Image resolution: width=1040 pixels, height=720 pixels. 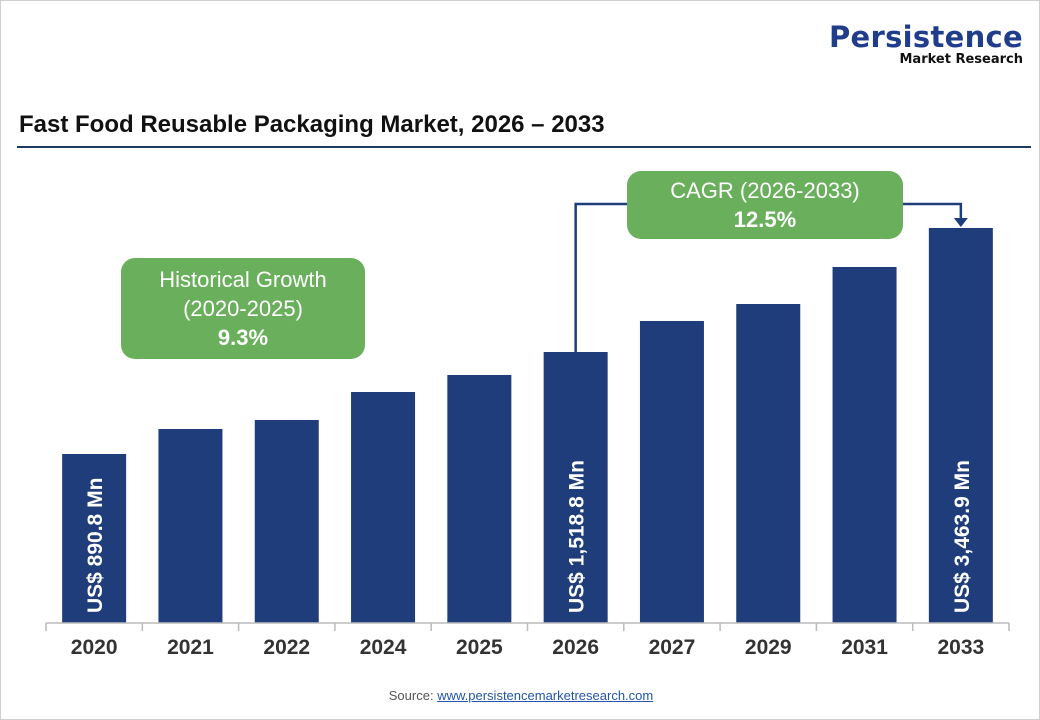 What do you see at coordinates (524, 147) in the screenshot?
I see `title-divider` at bounding box center [524, 147].